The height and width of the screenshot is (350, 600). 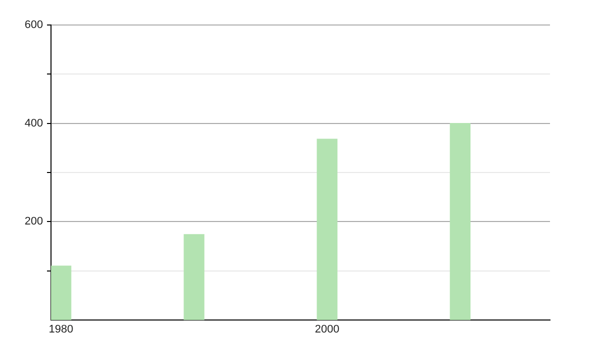 What do you see at coordinates (61, 330) in the screenshot?
I see `x-tick-label: 1980` at bounding box center [61, 330].